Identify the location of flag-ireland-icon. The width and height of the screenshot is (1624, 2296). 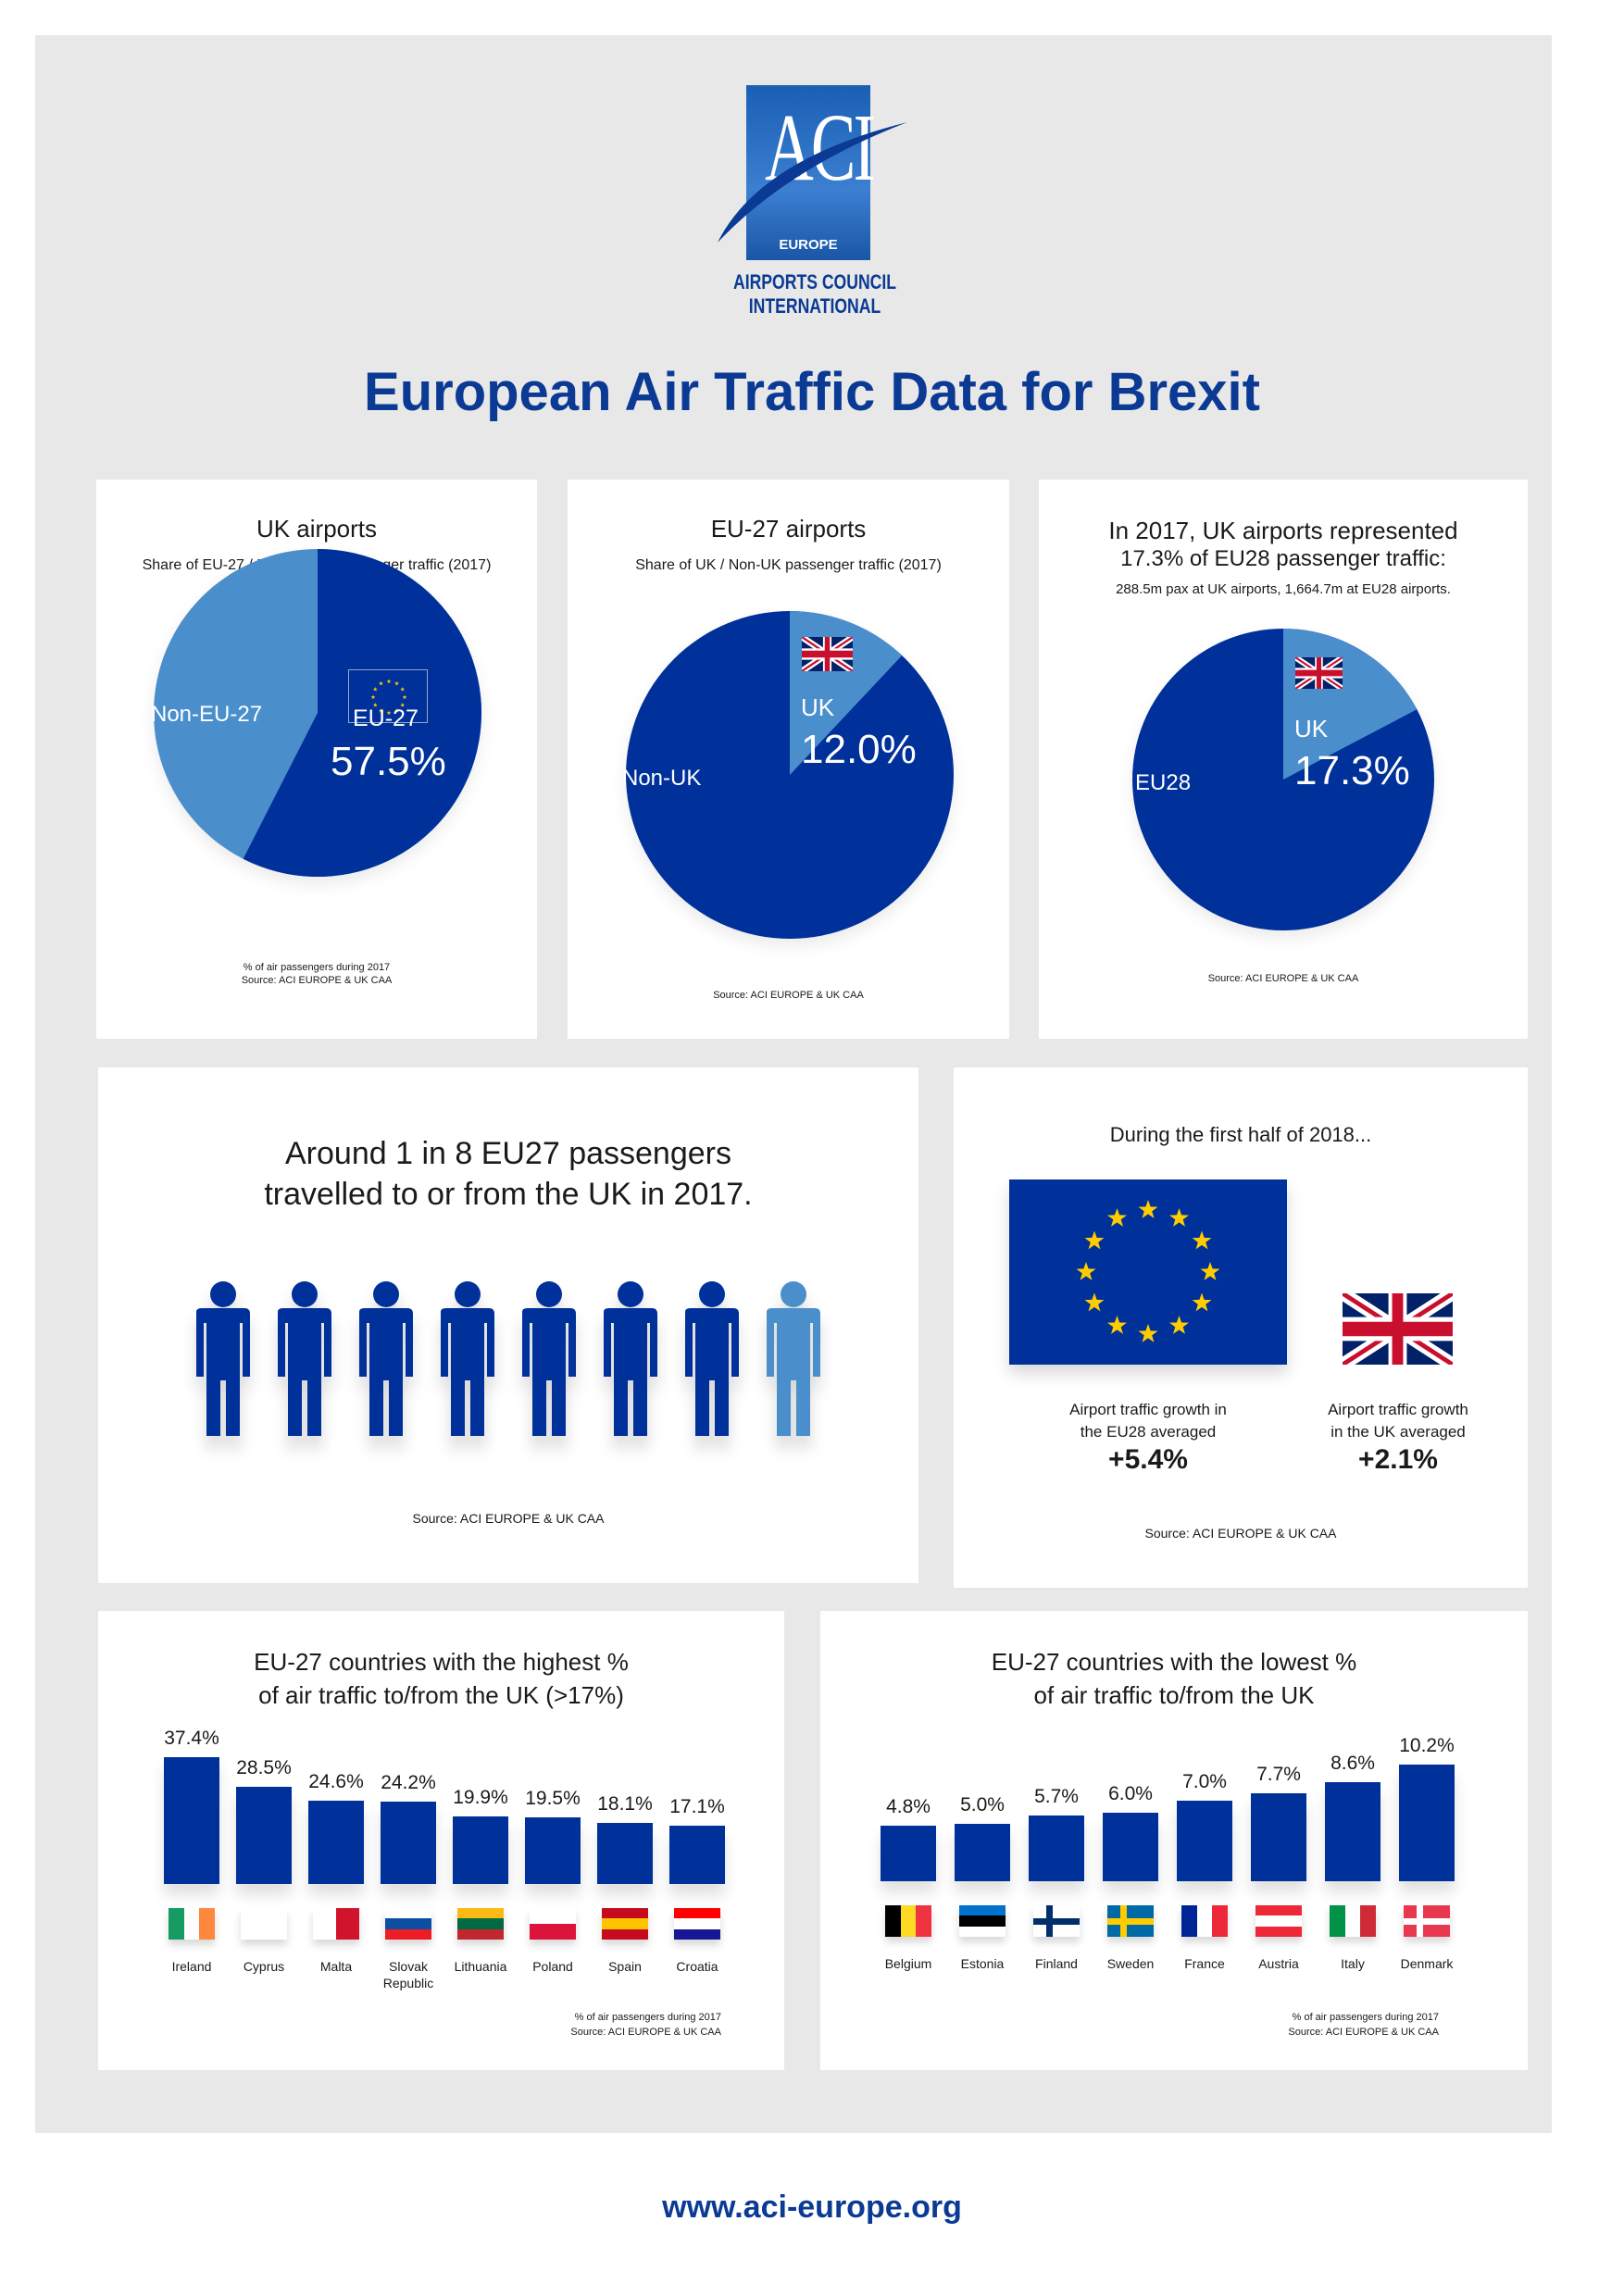
(192, 1924).